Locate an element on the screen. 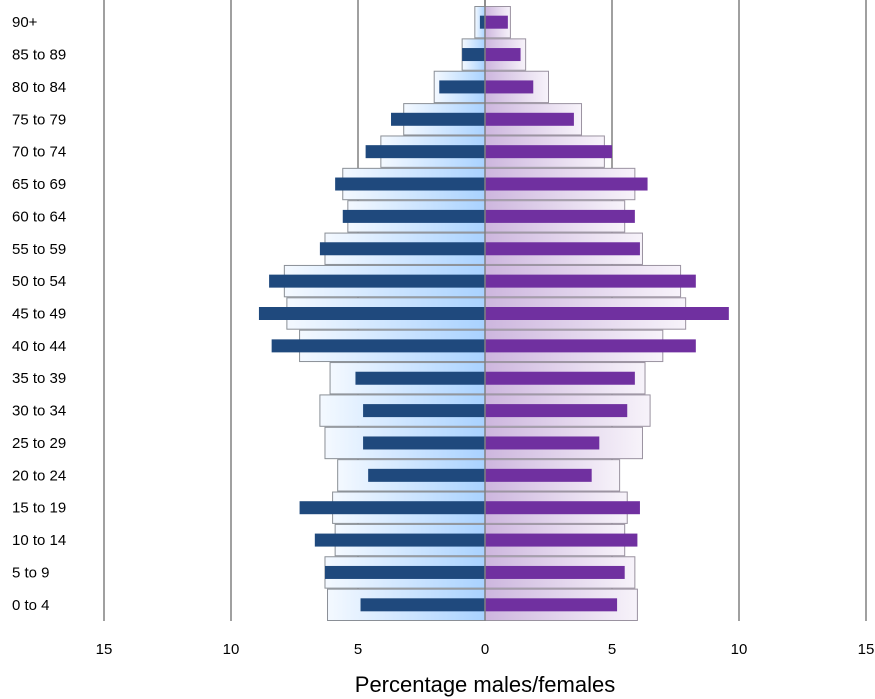 The image size is (875, 699). category-label: 45 to 49 is located at coordinates (39, 314).